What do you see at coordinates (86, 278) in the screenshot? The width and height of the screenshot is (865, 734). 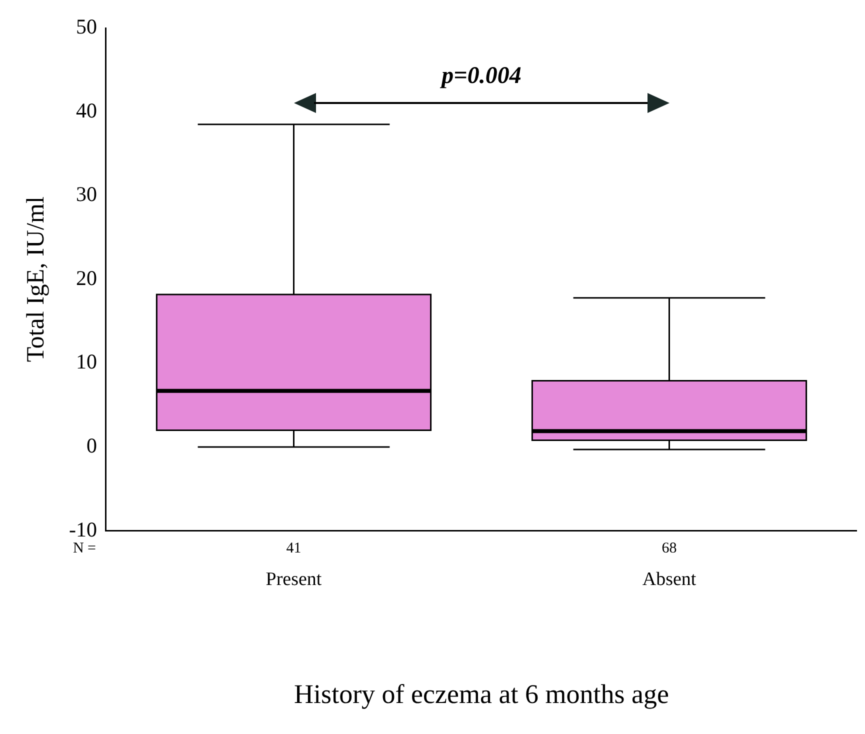 I see `y-tick-label: 20` at bounding box center [86, 278].